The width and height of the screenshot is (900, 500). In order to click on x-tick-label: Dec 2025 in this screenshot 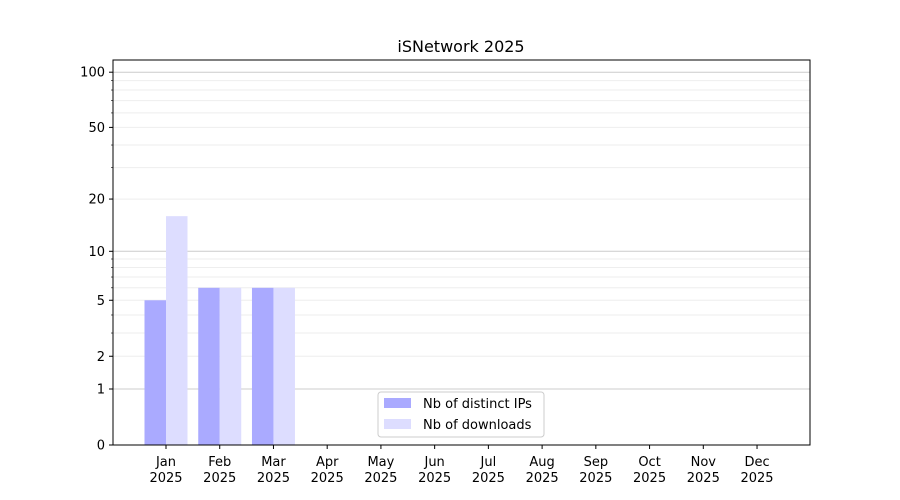, I will do `click(756, 470)`.